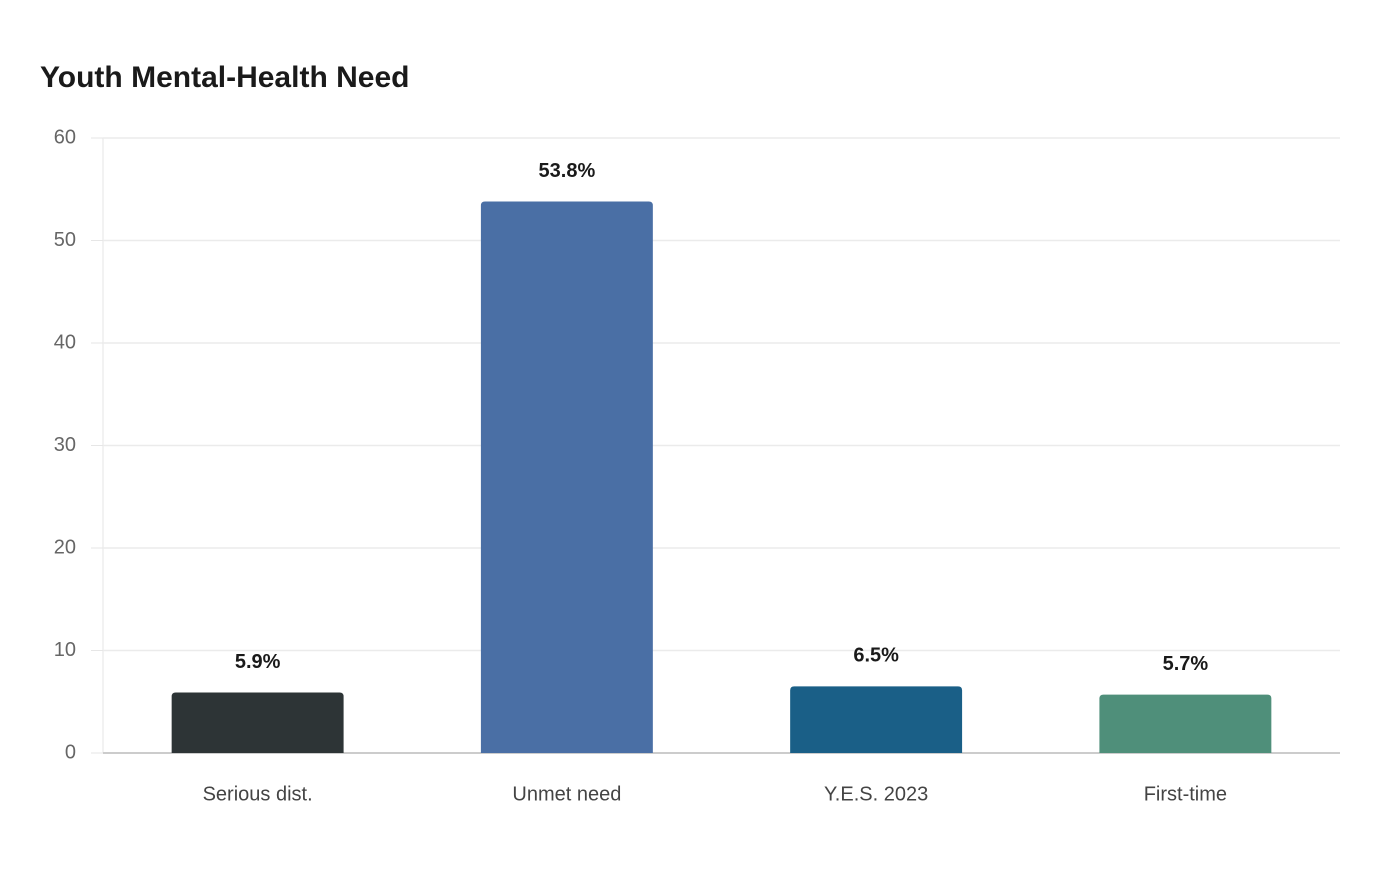 The width and height of the screenshot is (1400, 880). I want to click on y-tick-label: 50, so click(65, 240).